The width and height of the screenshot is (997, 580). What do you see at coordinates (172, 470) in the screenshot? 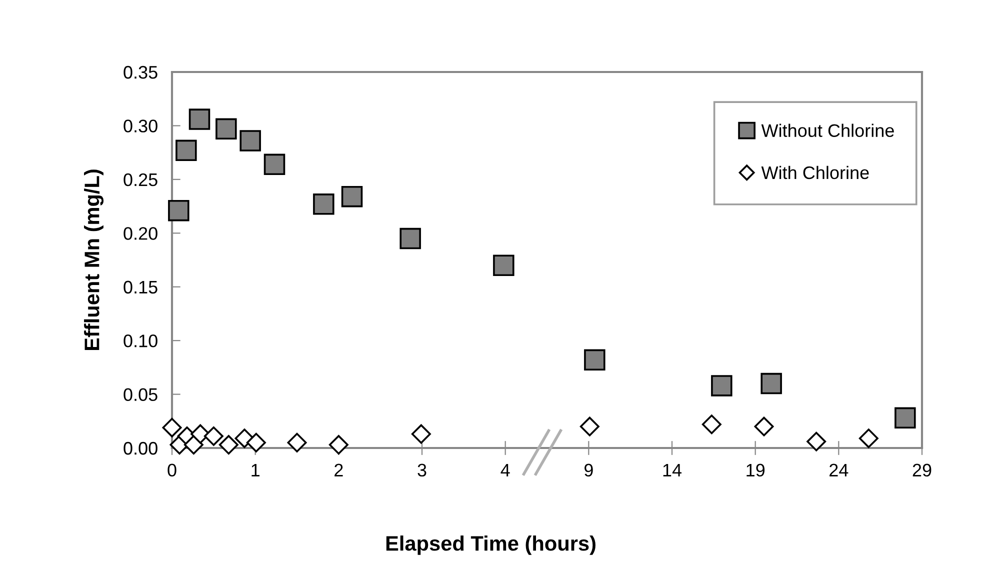
I see `x-tick-label: 0` at bounding box center [172, 470].